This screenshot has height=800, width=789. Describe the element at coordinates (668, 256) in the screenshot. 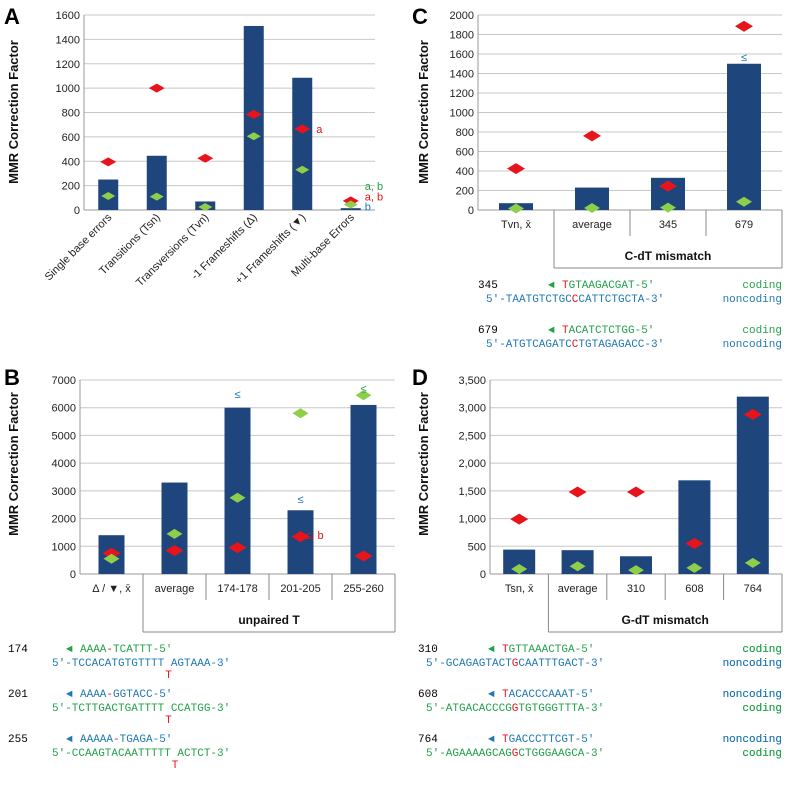

I see `group-title: C-dT mismatch` at that location.